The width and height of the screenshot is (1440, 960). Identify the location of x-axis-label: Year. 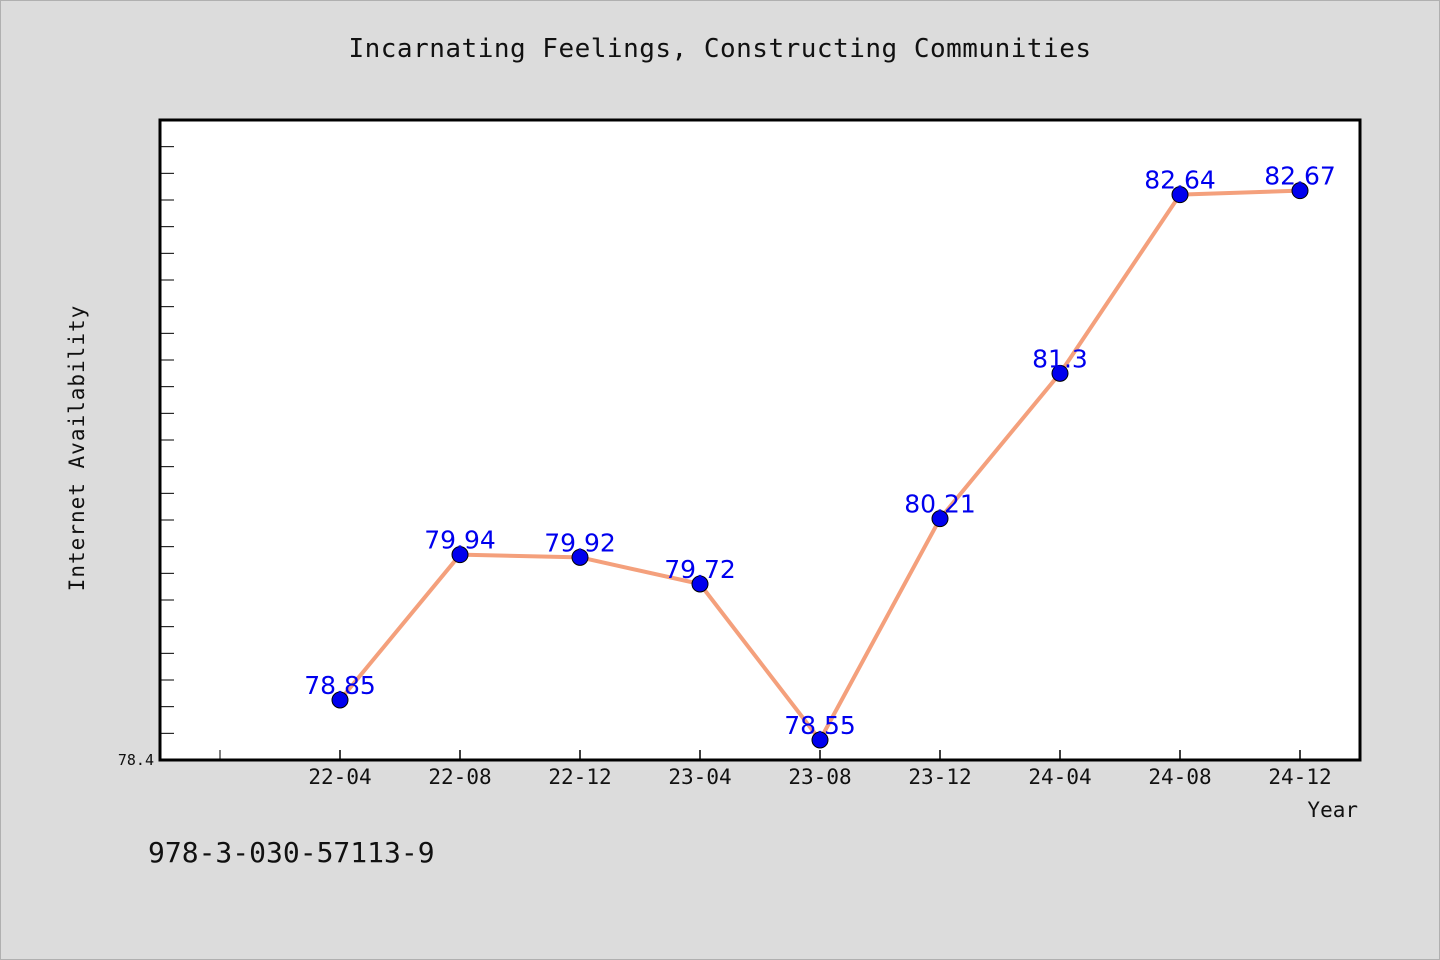
(1332, 810).